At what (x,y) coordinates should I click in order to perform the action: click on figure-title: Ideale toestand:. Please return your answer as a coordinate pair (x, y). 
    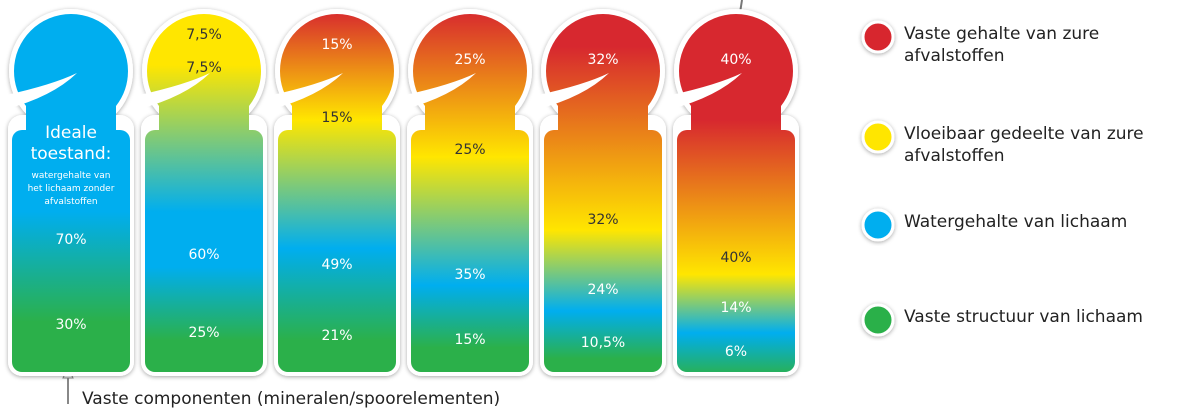
    Looking at the image, I should click on (71, 143).